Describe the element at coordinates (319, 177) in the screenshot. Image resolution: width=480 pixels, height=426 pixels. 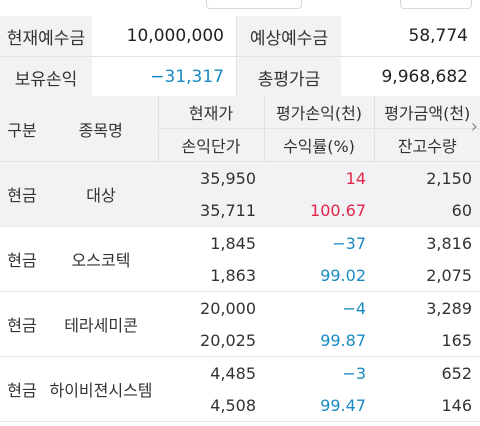
I see `row-pl: 14` at that location.